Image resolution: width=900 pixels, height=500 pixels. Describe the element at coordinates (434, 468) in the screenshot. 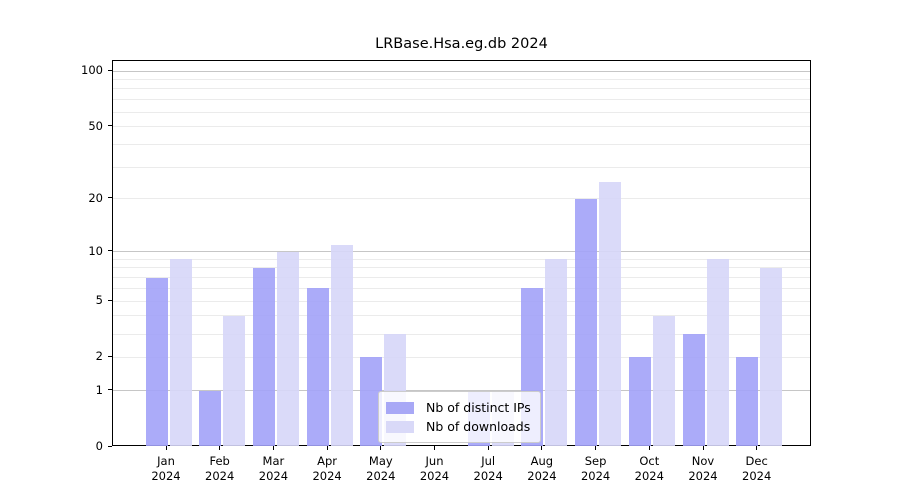

I see `x-tick-label-jun: Jun 2024` at that location.